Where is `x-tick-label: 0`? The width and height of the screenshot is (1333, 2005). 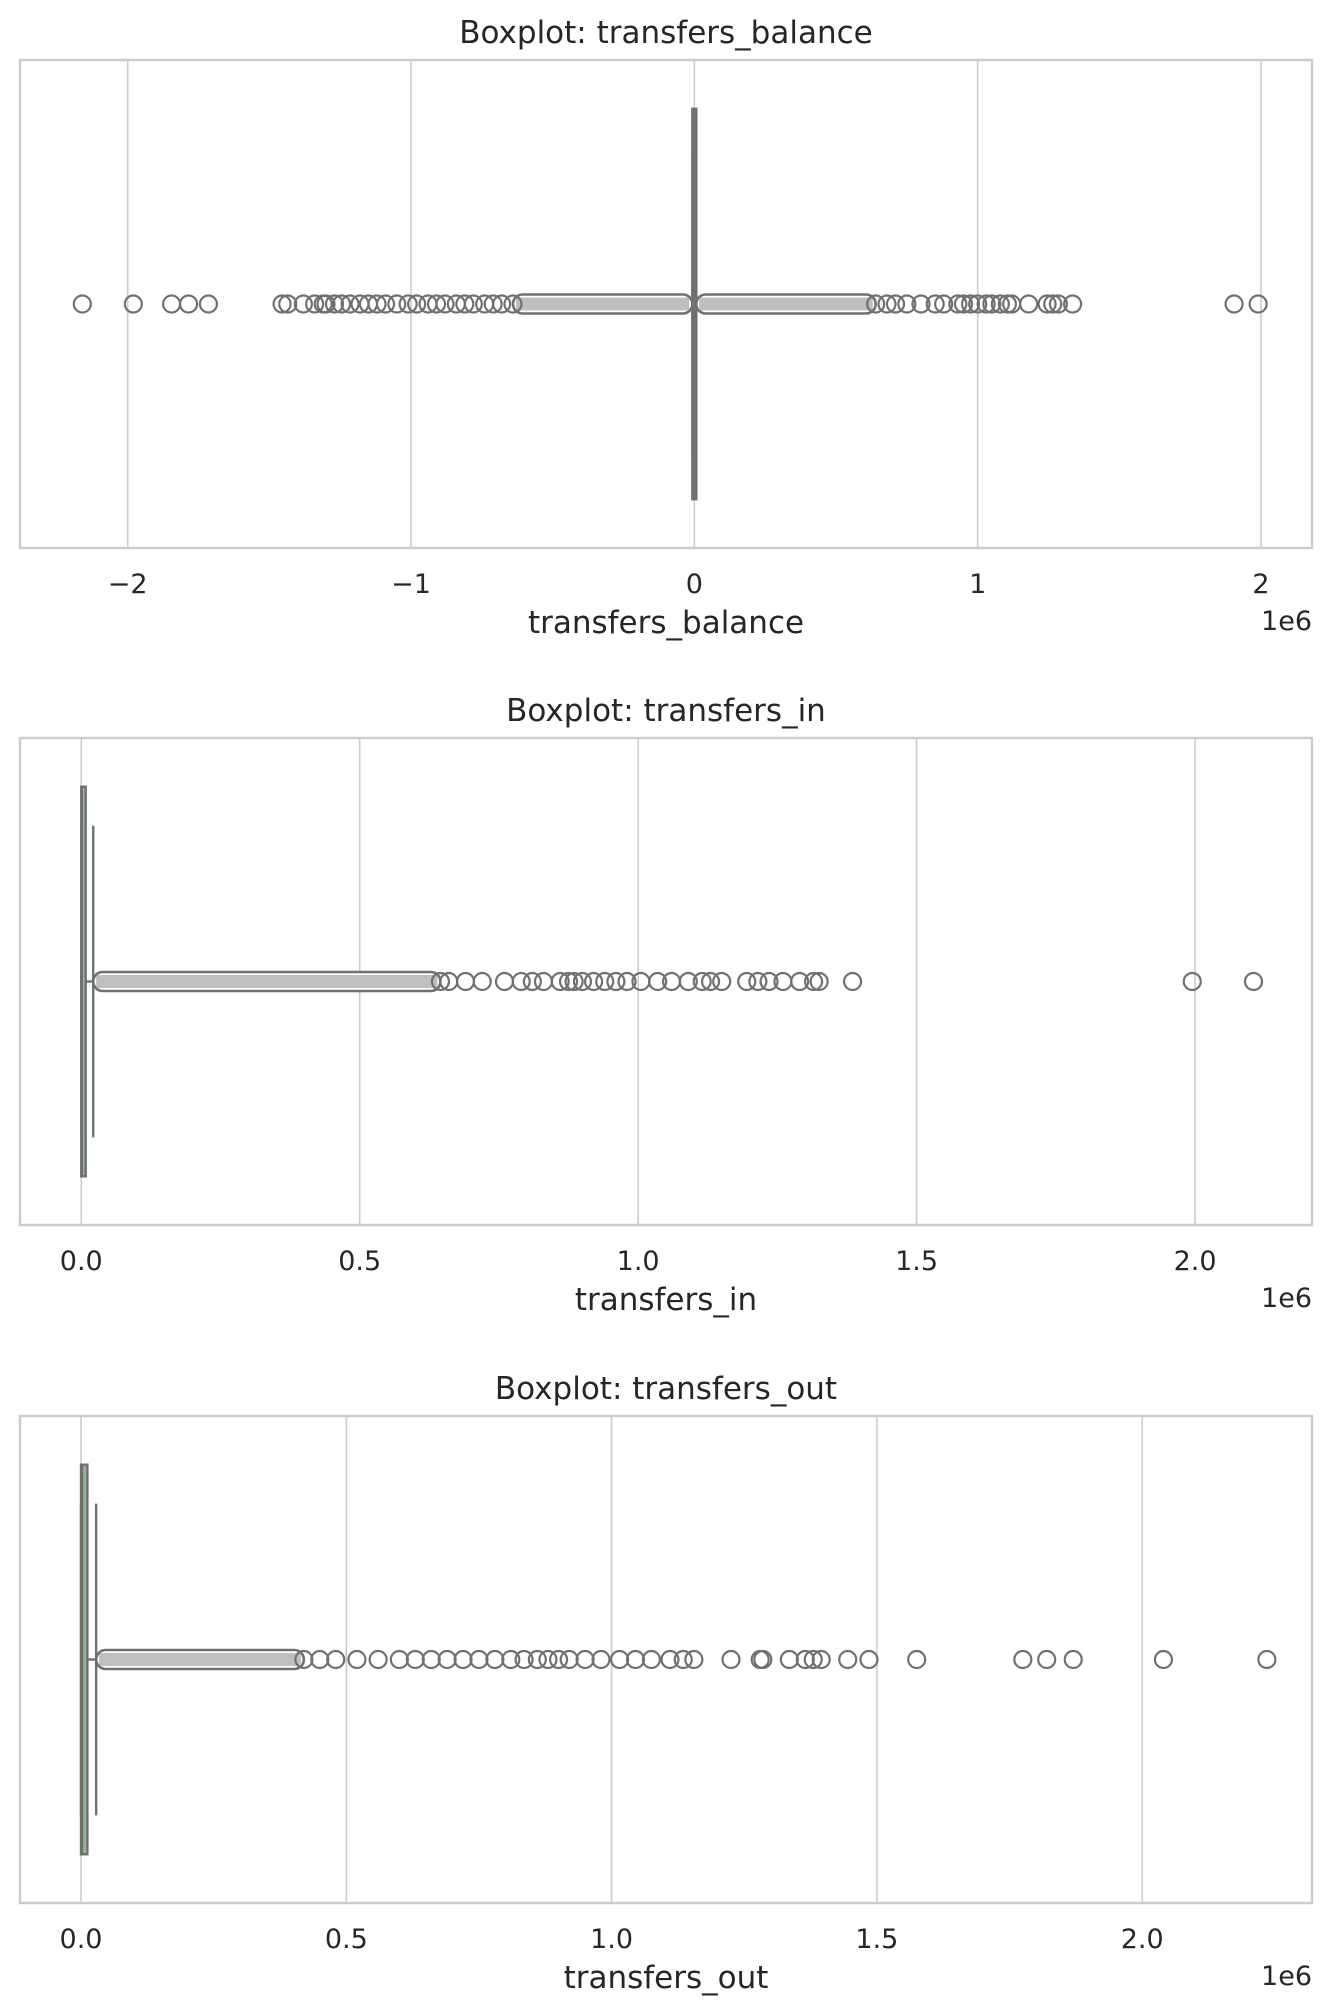 x-tick-label: 0 is located at coordinates (694, 584).